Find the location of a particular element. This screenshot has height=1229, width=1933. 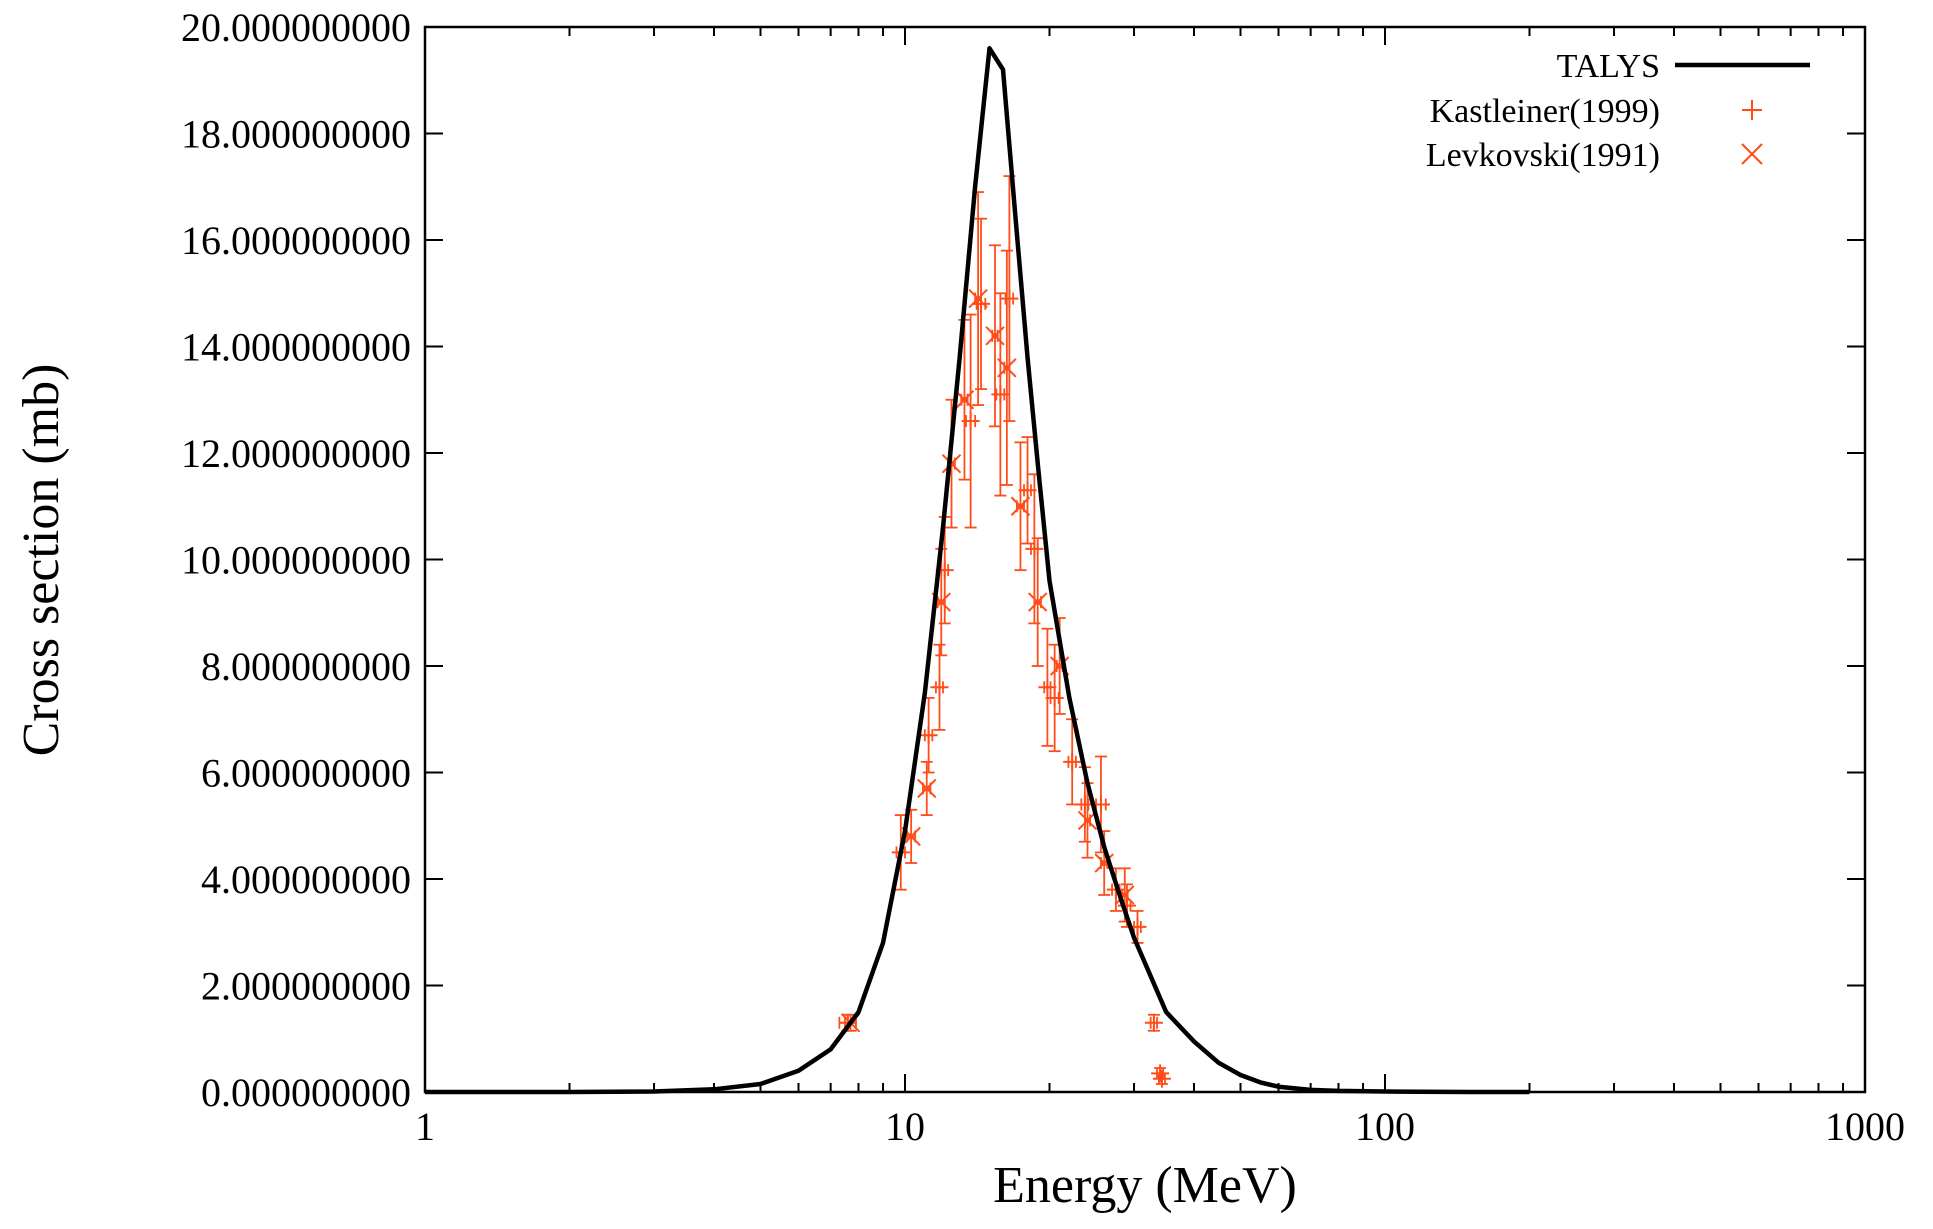

legend: TALYS Kastleiner(1999) Levkovski(1991) is located at coordinates (1618, 111).